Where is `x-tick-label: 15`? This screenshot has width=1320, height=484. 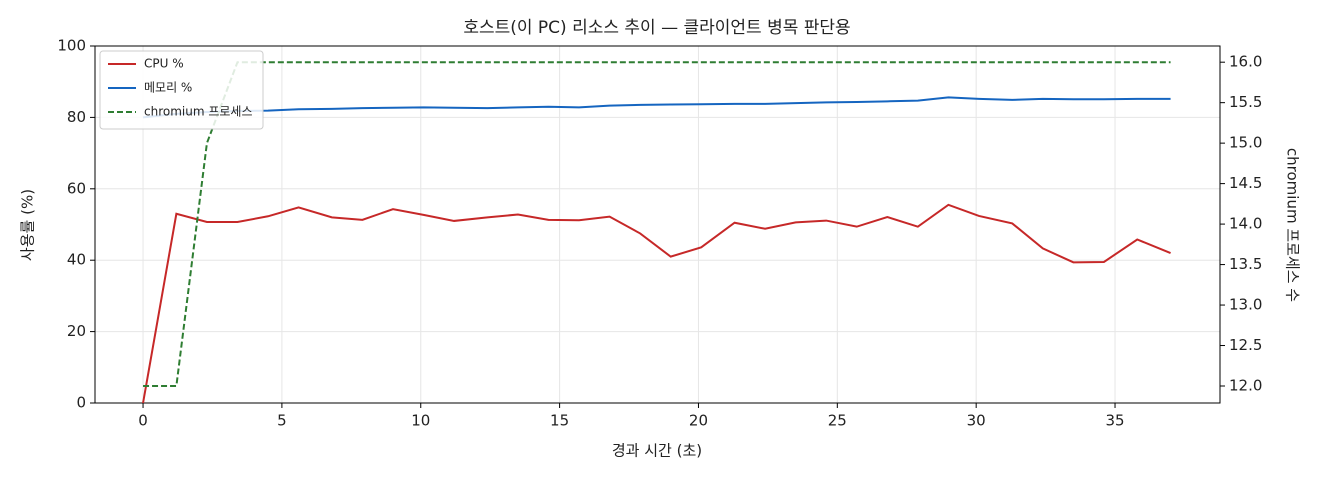 x-tick-label: 15 is located at coordinates (559, 421).